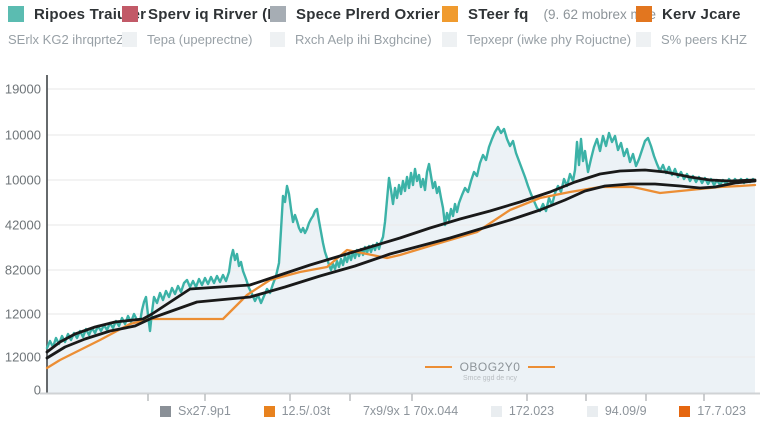 The width and height of the screenshot is (760, 426). Describe the element at coordinates (531, 411) in the screenshot. I see `footer-stat-label: 172.023` at that location.